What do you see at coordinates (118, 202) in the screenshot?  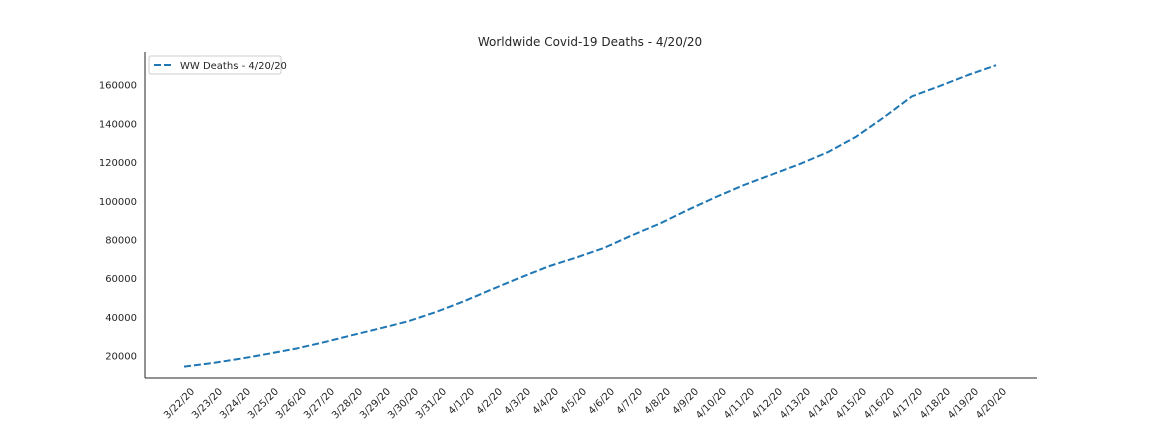 I see `y-tick-label: 100000` at bounding box center [118, 202].